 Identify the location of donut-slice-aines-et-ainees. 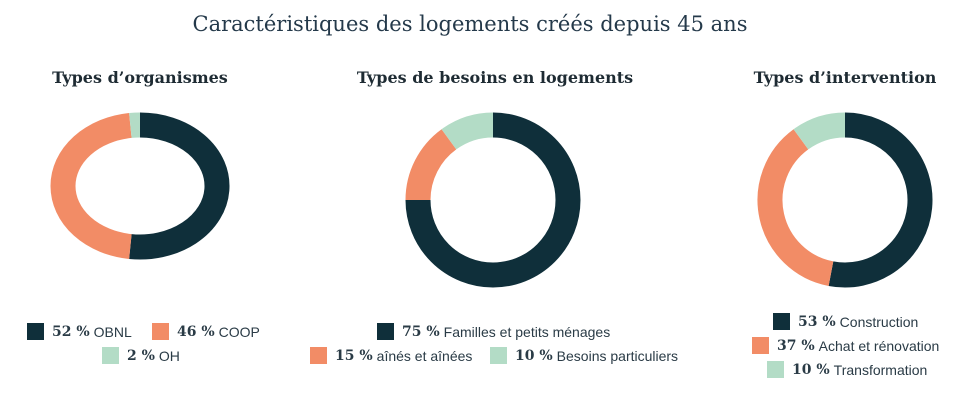
(431, 165).